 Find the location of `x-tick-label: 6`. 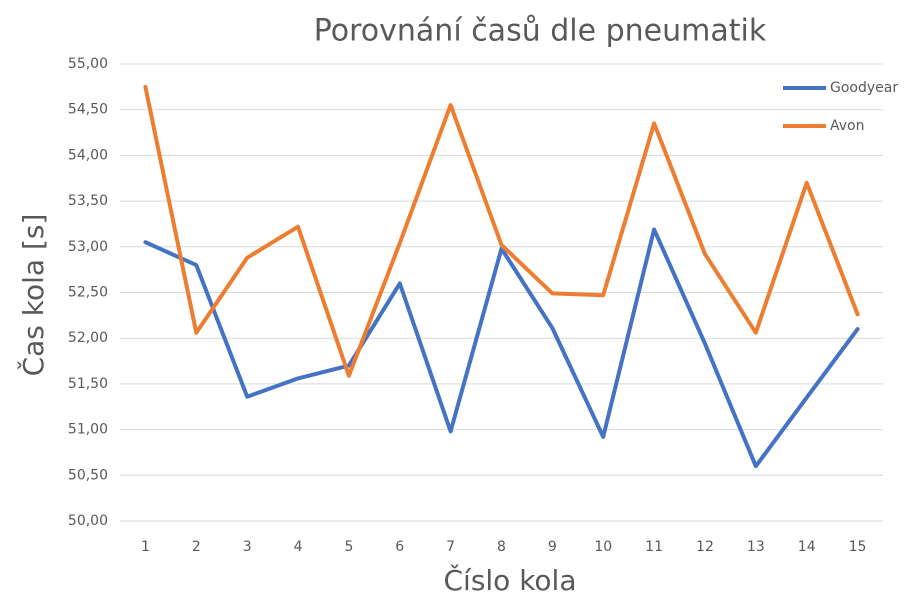

x-tick-label: 6 is located at coordinates (399, 547).